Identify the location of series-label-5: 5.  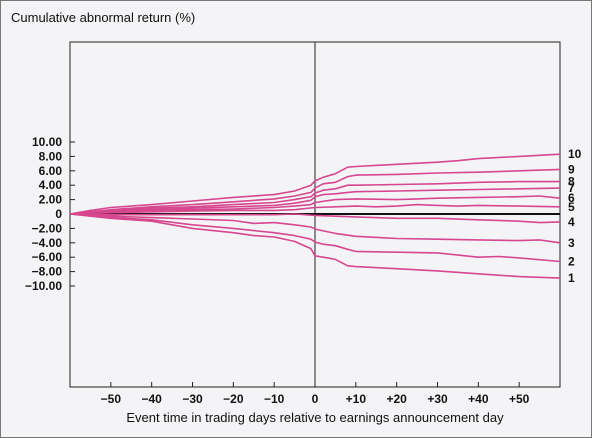
(571, 207).